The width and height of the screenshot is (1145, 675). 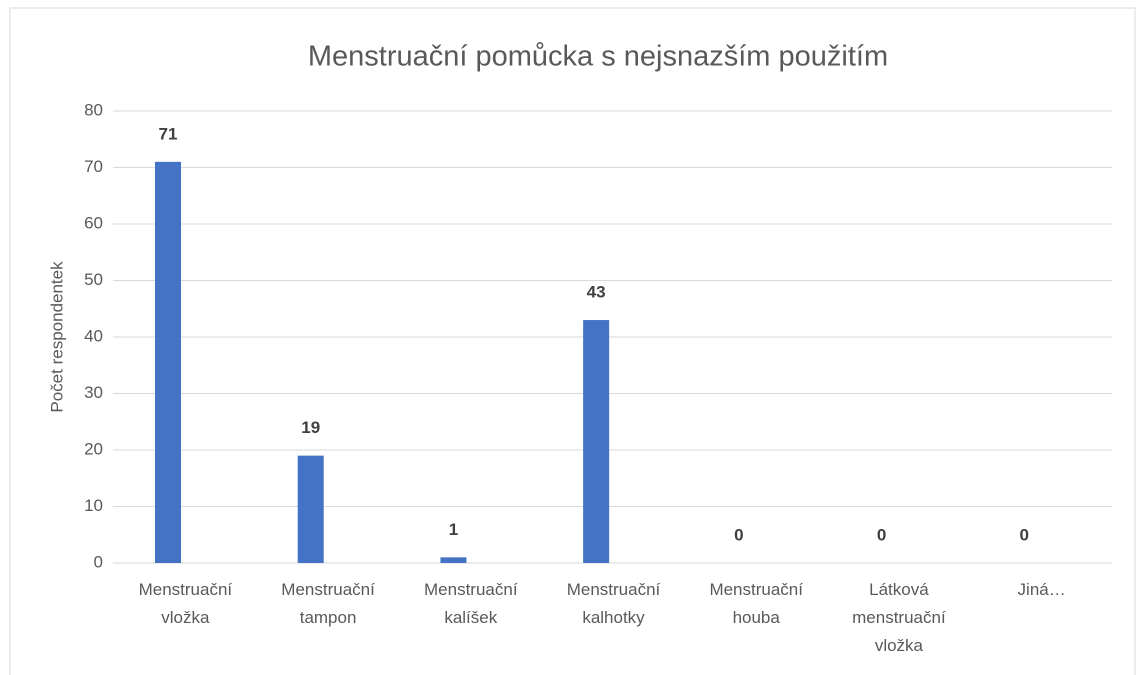 What do you see at coordinates (98, 561) in the screenshot?
I see `y-tick-label: 0` at bounding box center [98, 561].